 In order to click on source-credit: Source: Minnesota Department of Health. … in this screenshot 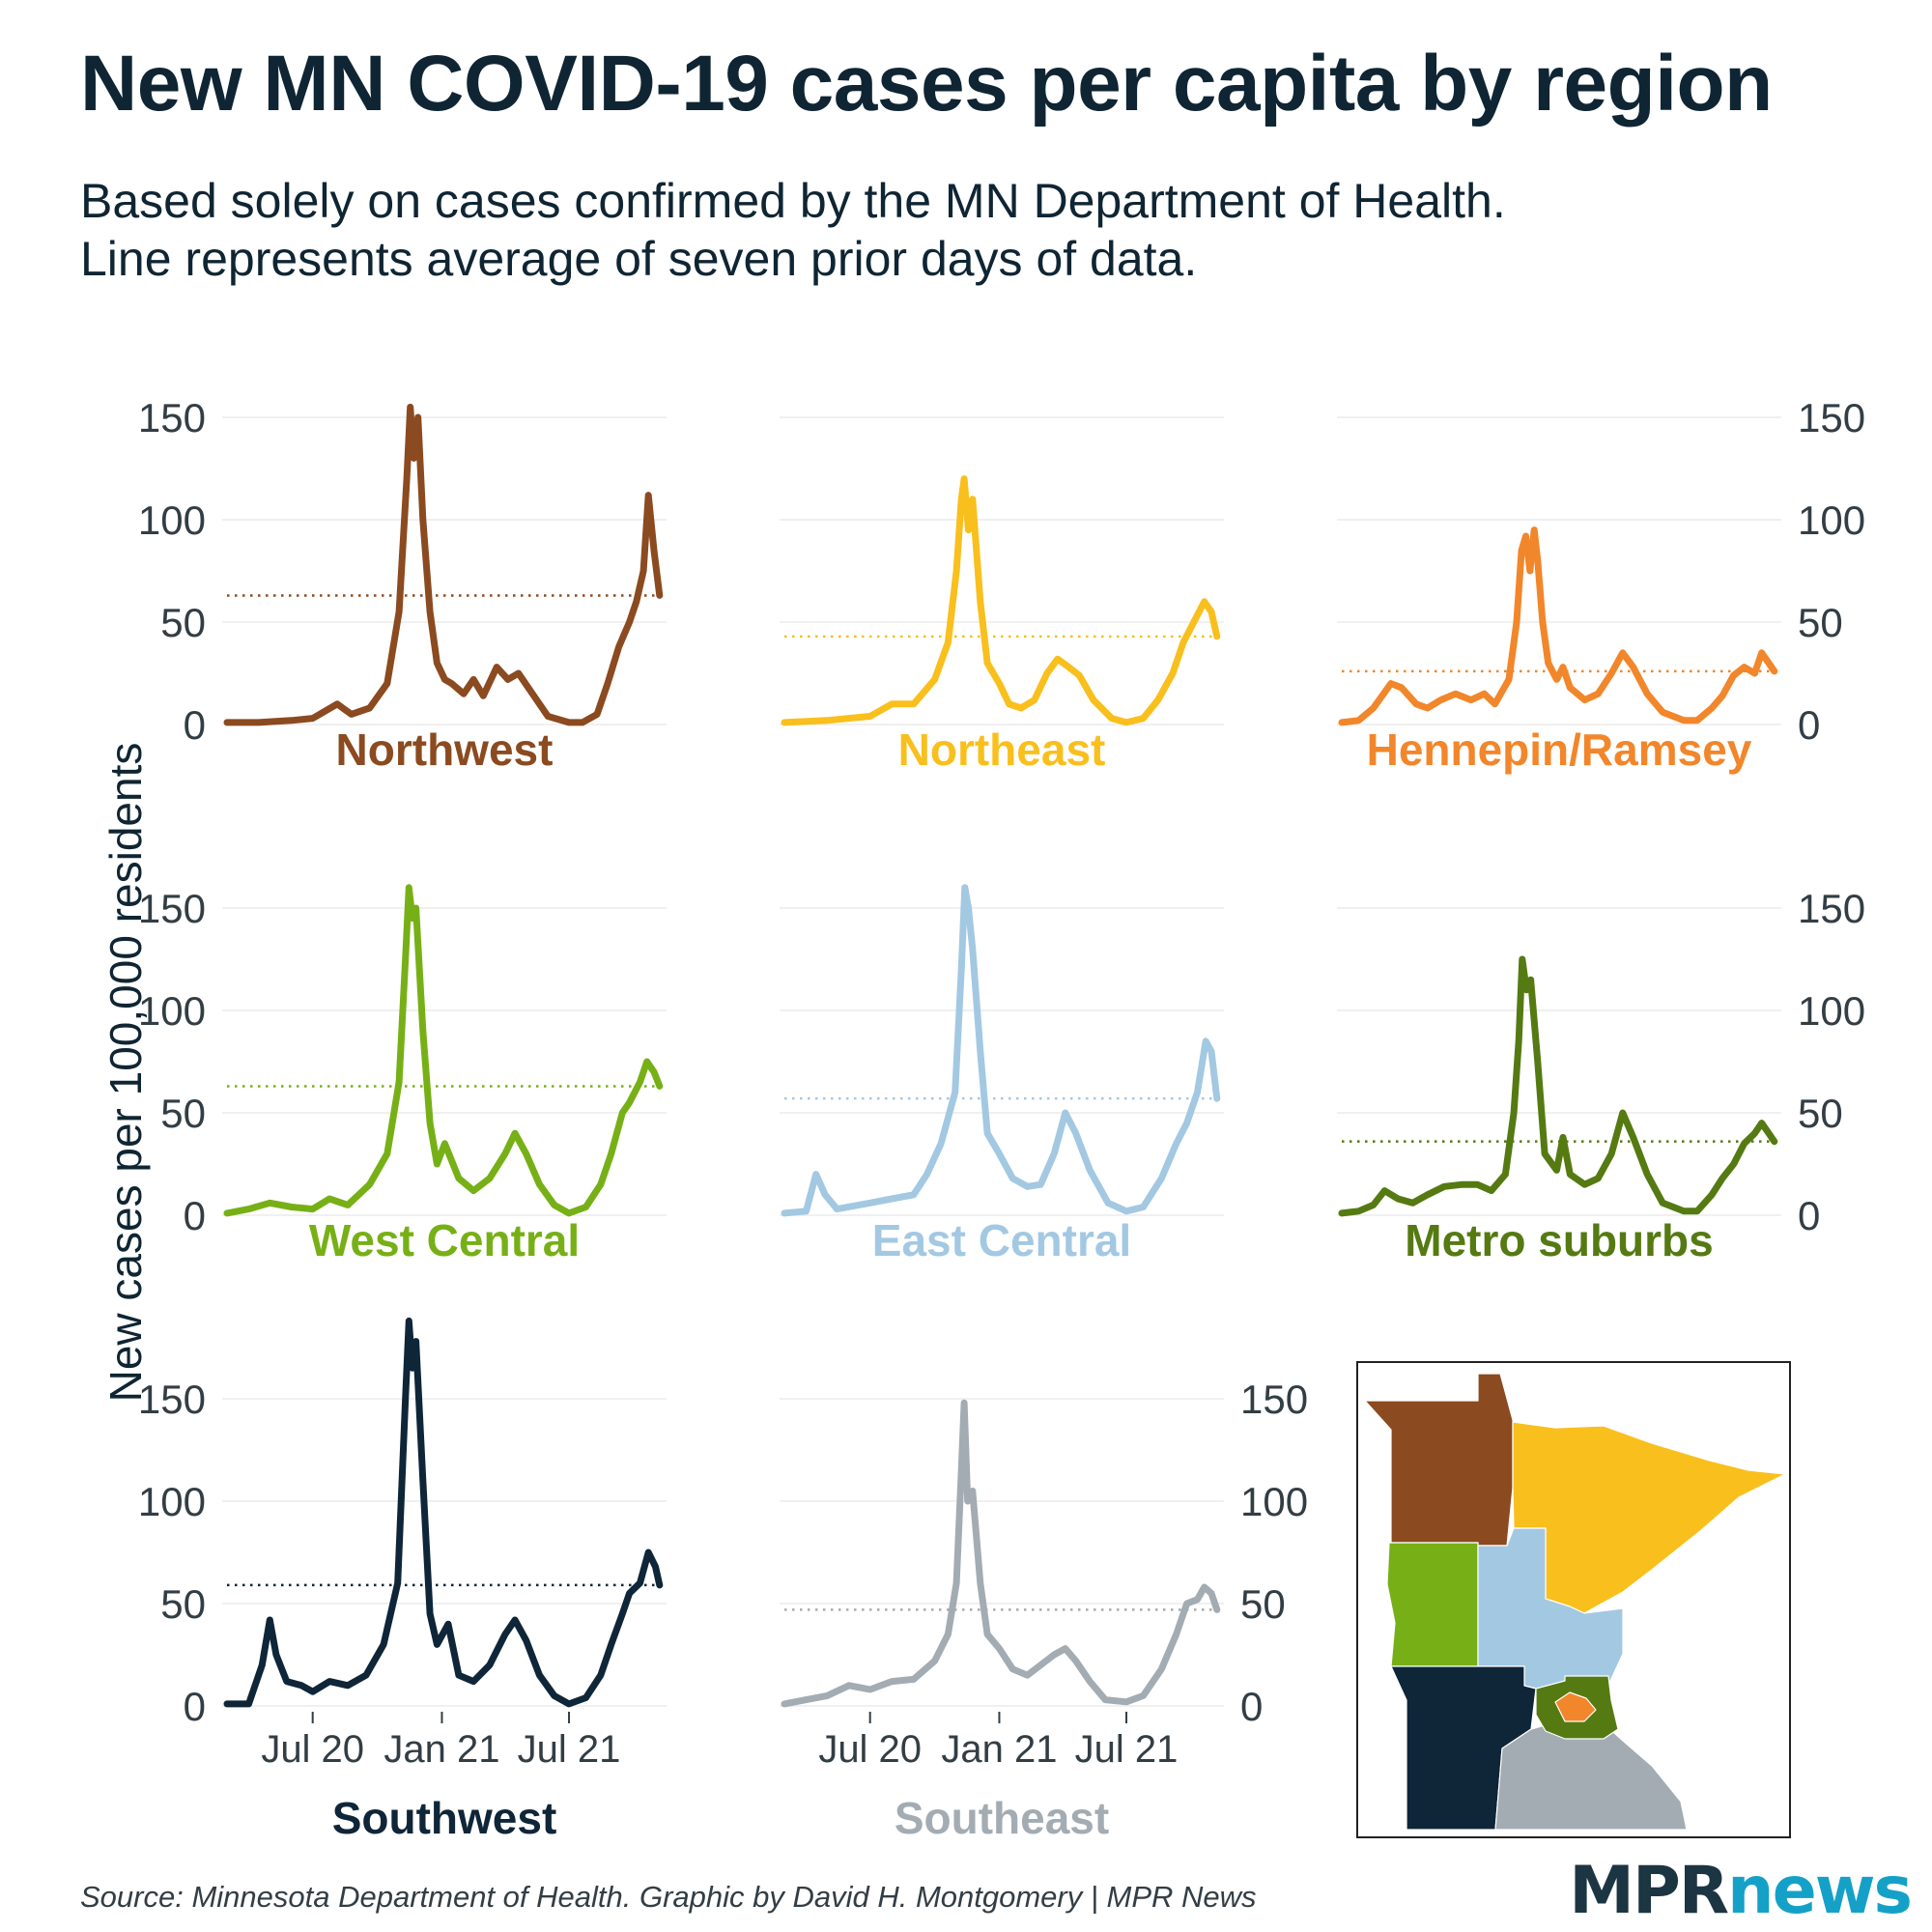, I will do `click(668, 1897)`.